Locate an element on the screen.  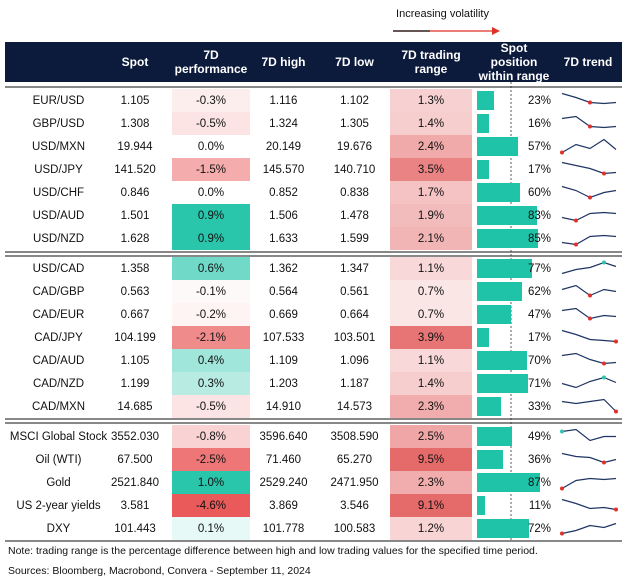
cell: 9.1% is located at coordinates (431, 505).